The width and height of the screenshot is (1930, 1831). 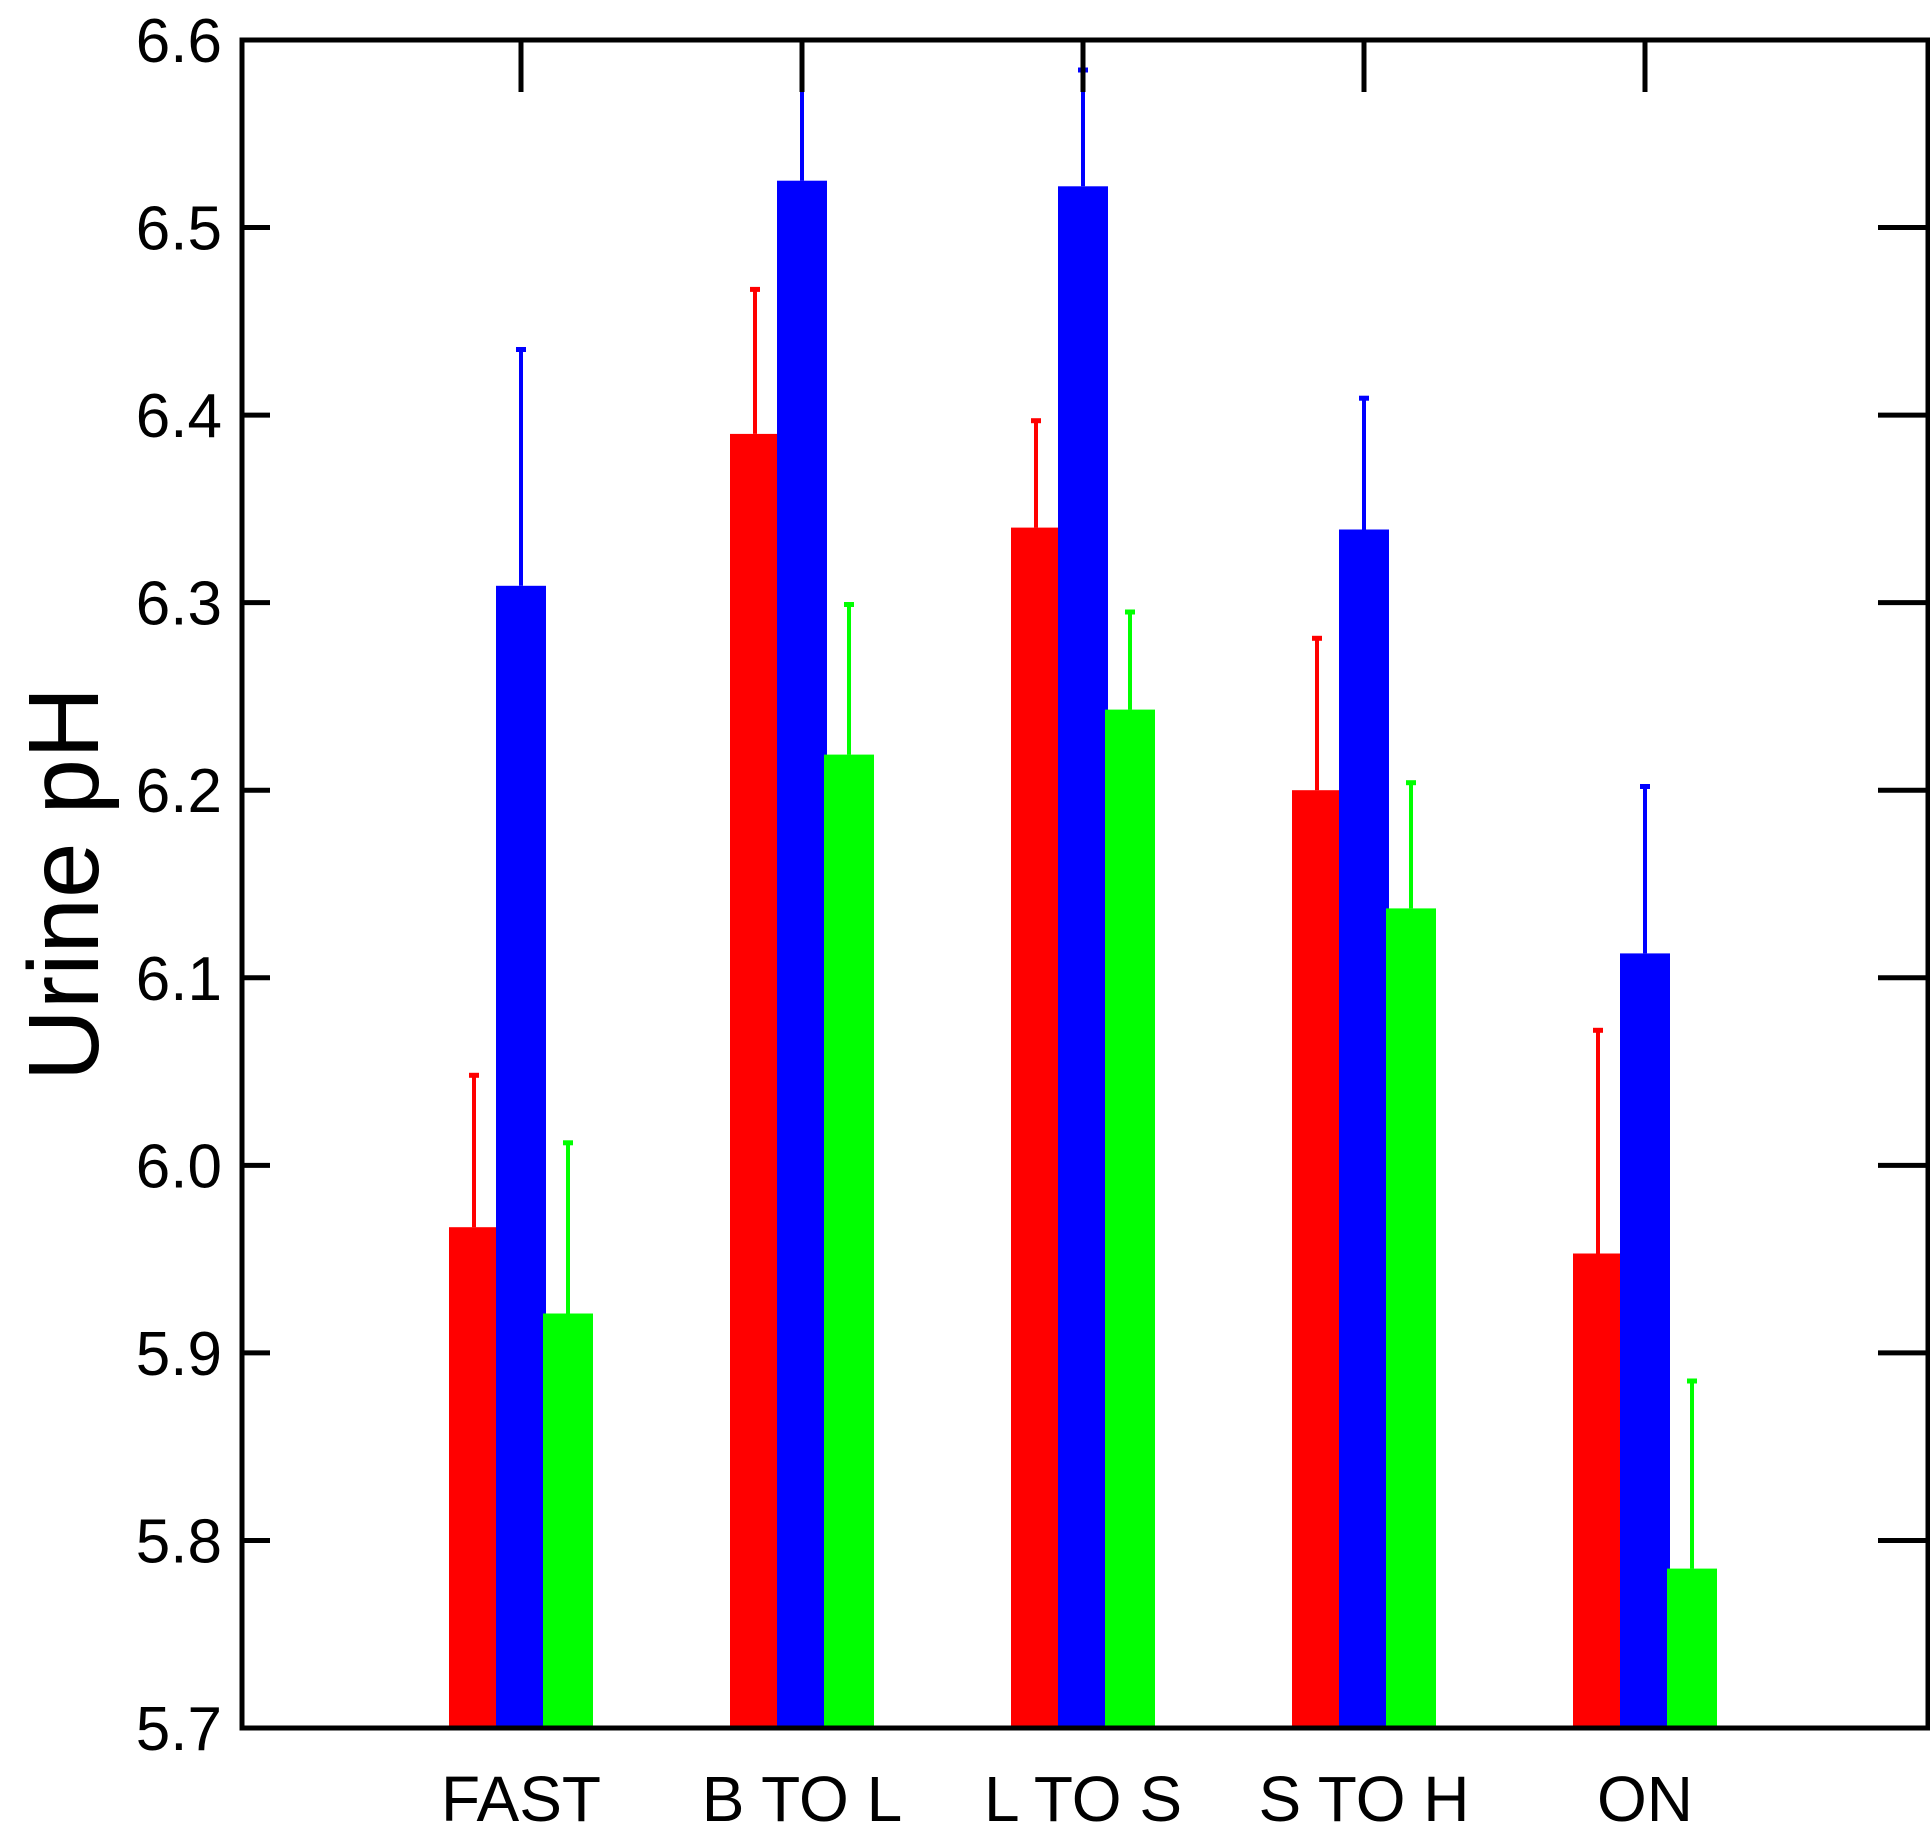 What do you see at coordinates (1645, 1797) in the screenshot?
I see `x-category-label-4: ON` at bounding box center [1645, 1797].